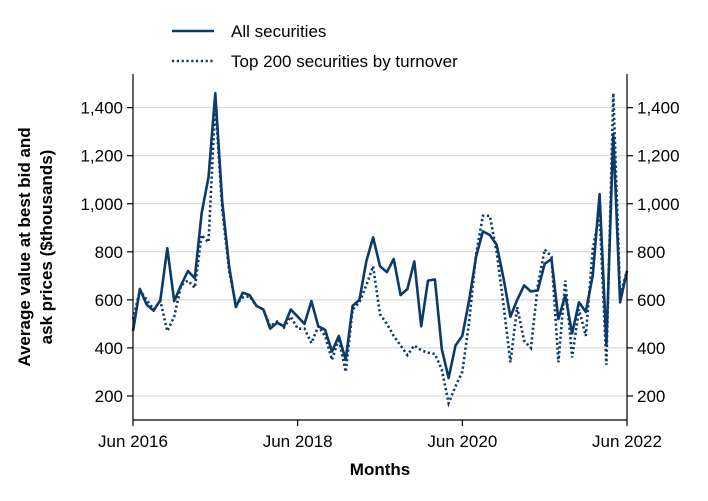 This screenshot has height=501, width=708. What do you see at coordinates (101, 156) in the screenshot?
I see `y-tick-label-left: 1,200` at bounding box center [101, 156].